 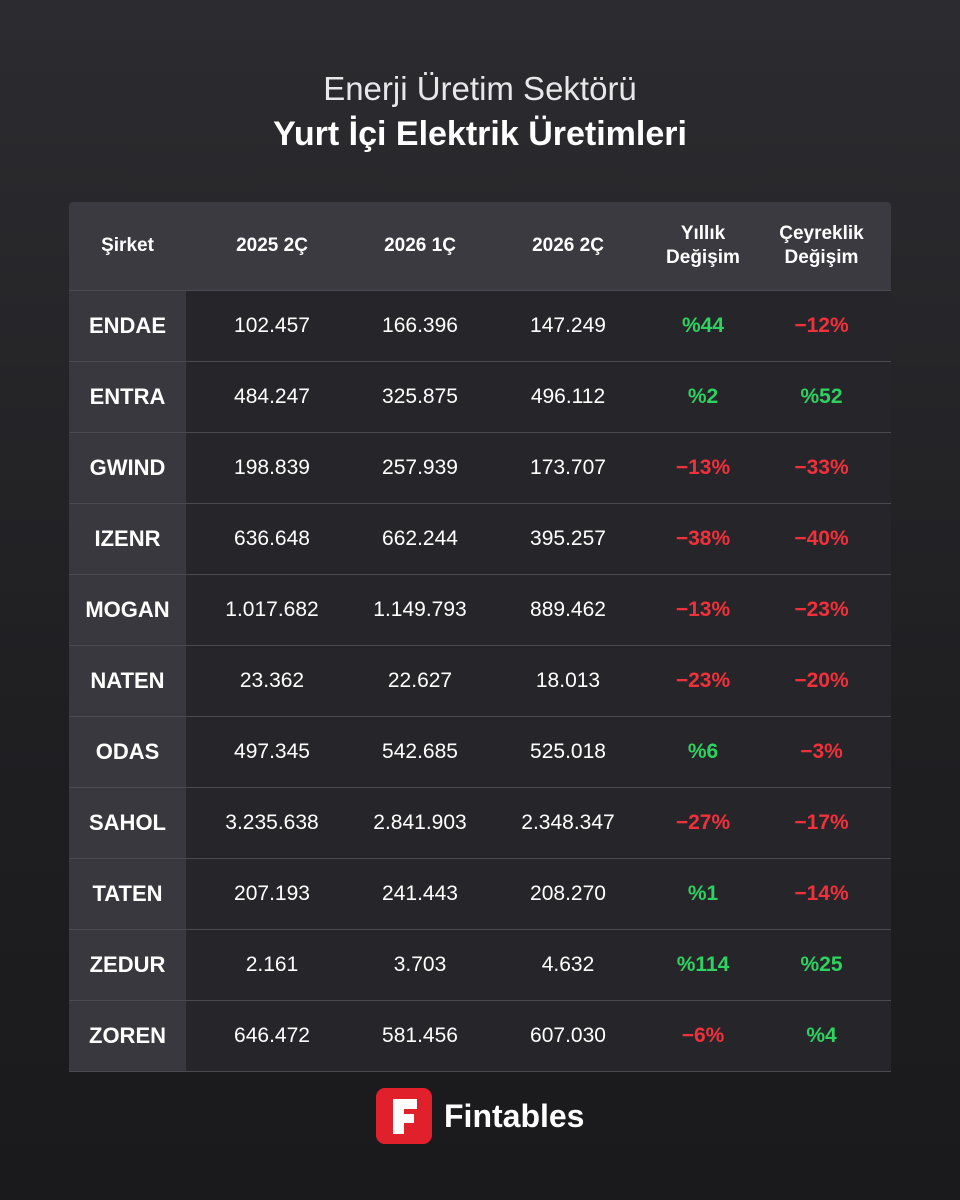 What do you see at coordinates (420, 1036) in the screenshot?
I see `value-cell: 581.456` at bounding box center [420, 1036].